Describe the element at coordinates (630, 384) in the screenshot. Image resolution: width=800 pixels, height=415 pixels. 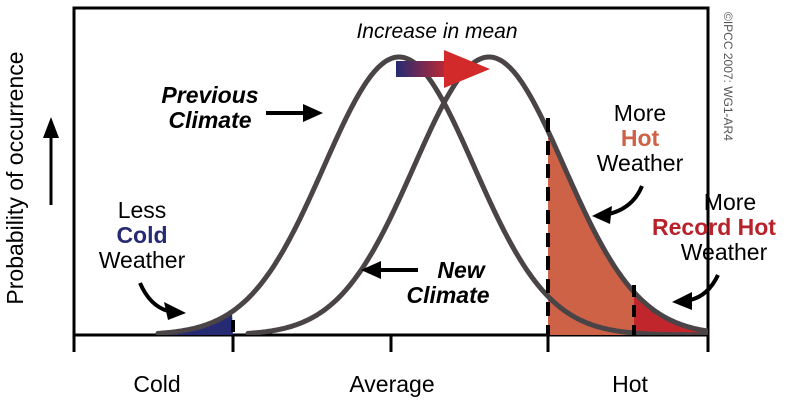
I see `x-tick-hot: Hot` at that location.